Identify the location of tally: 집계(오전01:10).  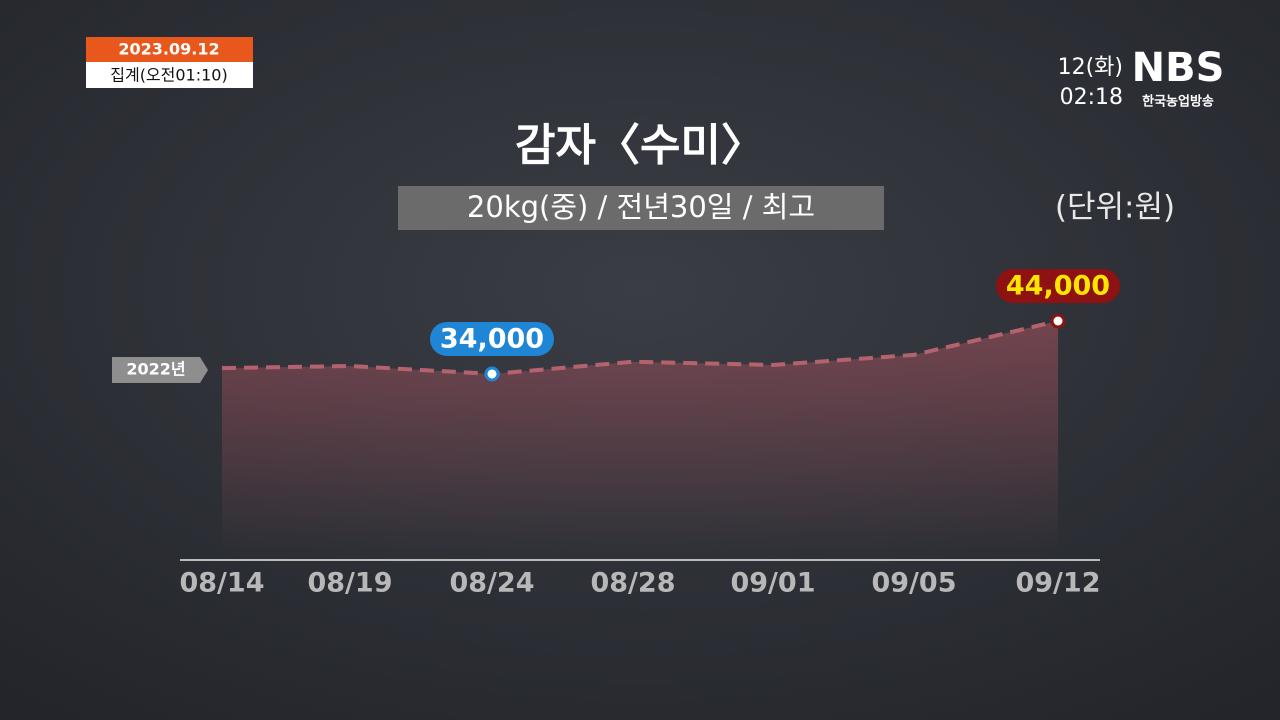
(168, 75).